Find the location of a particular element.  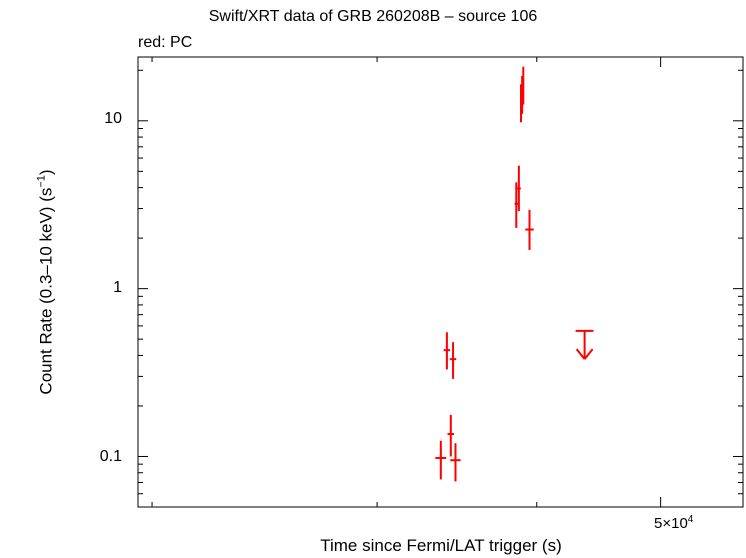

x-axis-label: Time since Fermi/LAT trigger (s) is located at coordinates (441, 545).